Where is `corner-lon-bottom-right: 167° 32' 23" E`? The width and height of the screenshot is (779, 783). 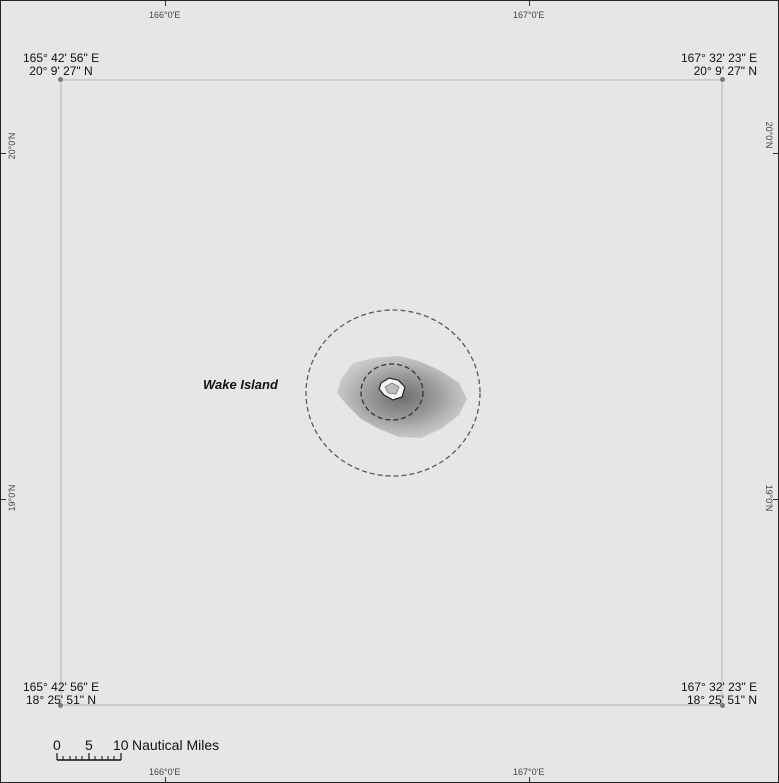
corner-lon-bottom-right: 167° 32' 23" E is located at coordinates (719, 687).